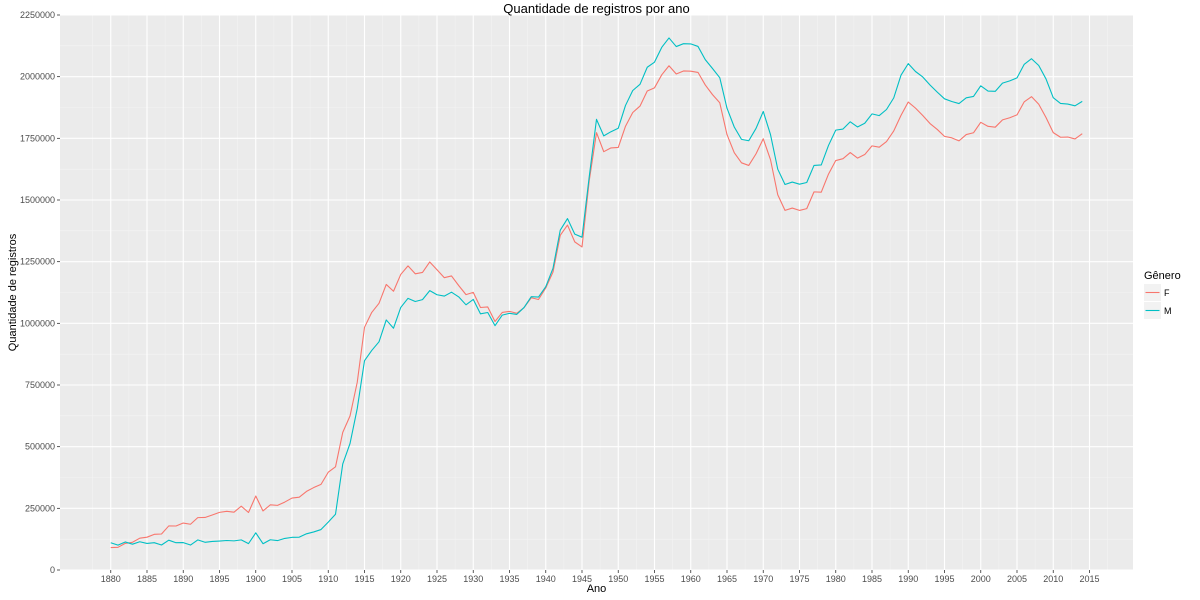 The width and height of the screenshot is (1200, 600). Describe the element at coordinates (908, 579) in the screenshot. I see `x-tick-label: 1990` at that location.